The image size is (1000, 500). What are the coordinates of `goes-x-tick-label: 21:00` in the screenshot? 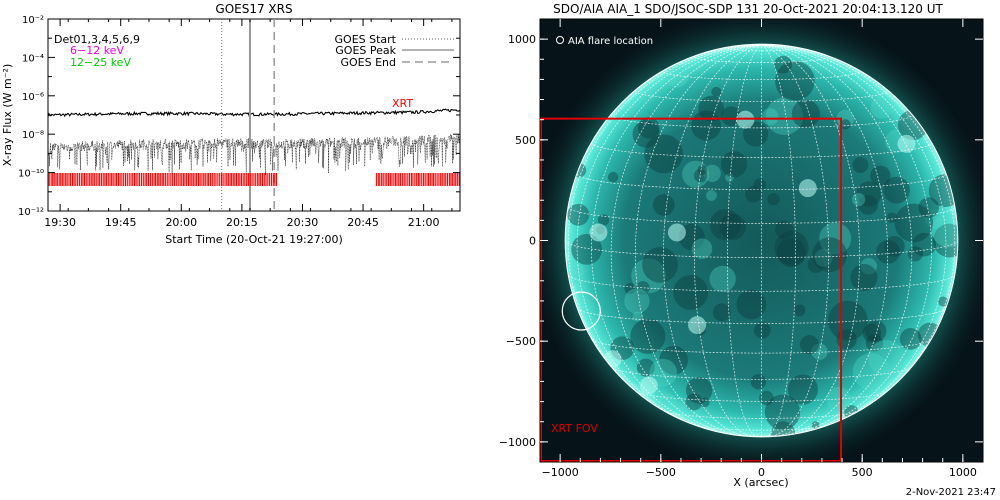 It's located at (424, 222).